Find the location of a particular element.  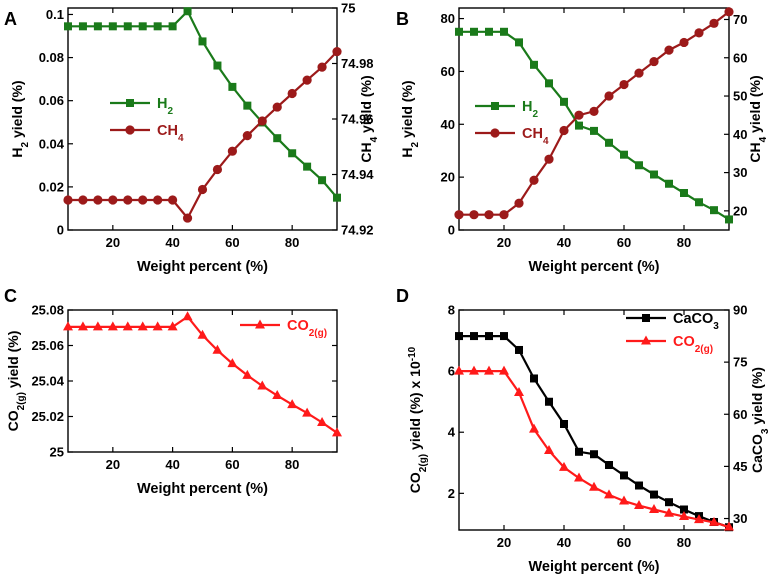

y-right-axis-label-part: CH is located at coordinates (755, 152).